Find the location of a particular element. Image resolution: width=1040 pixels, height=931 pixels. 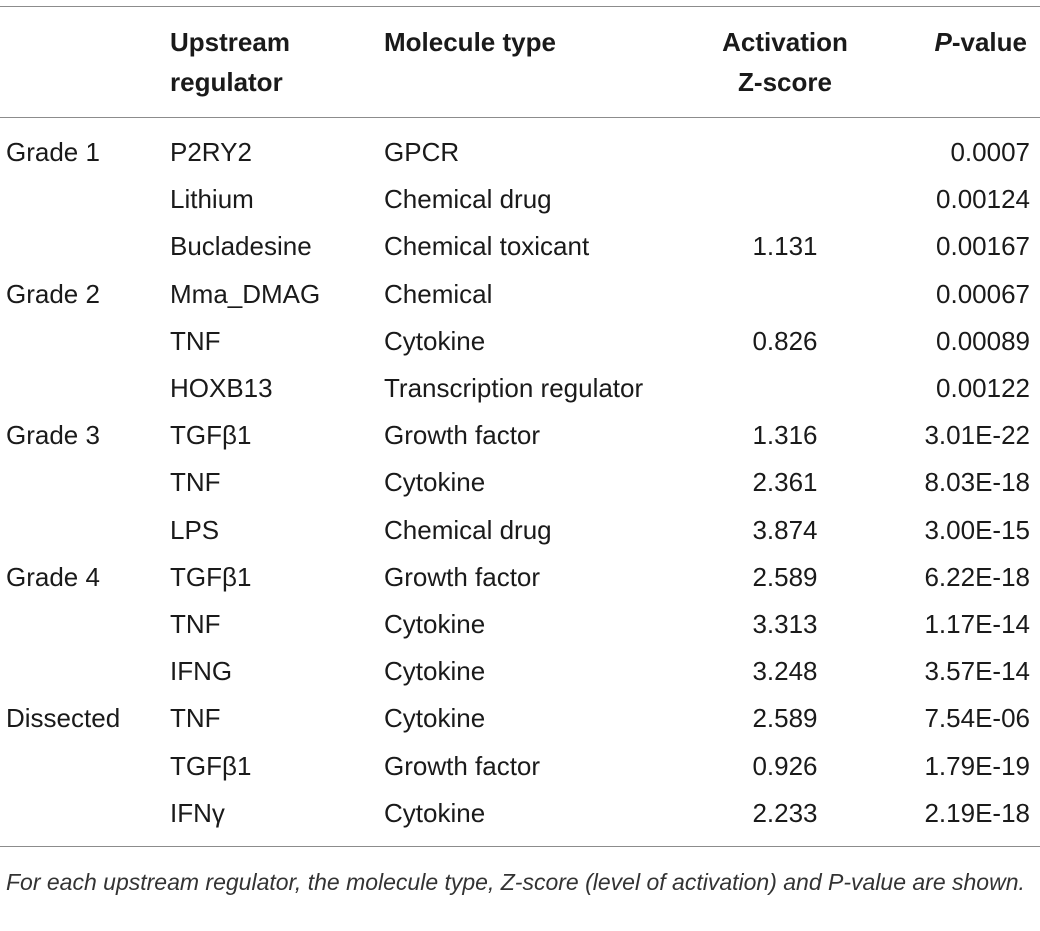

row-upstream-regulator: P2RY2 is located at coordinates (211, 152).